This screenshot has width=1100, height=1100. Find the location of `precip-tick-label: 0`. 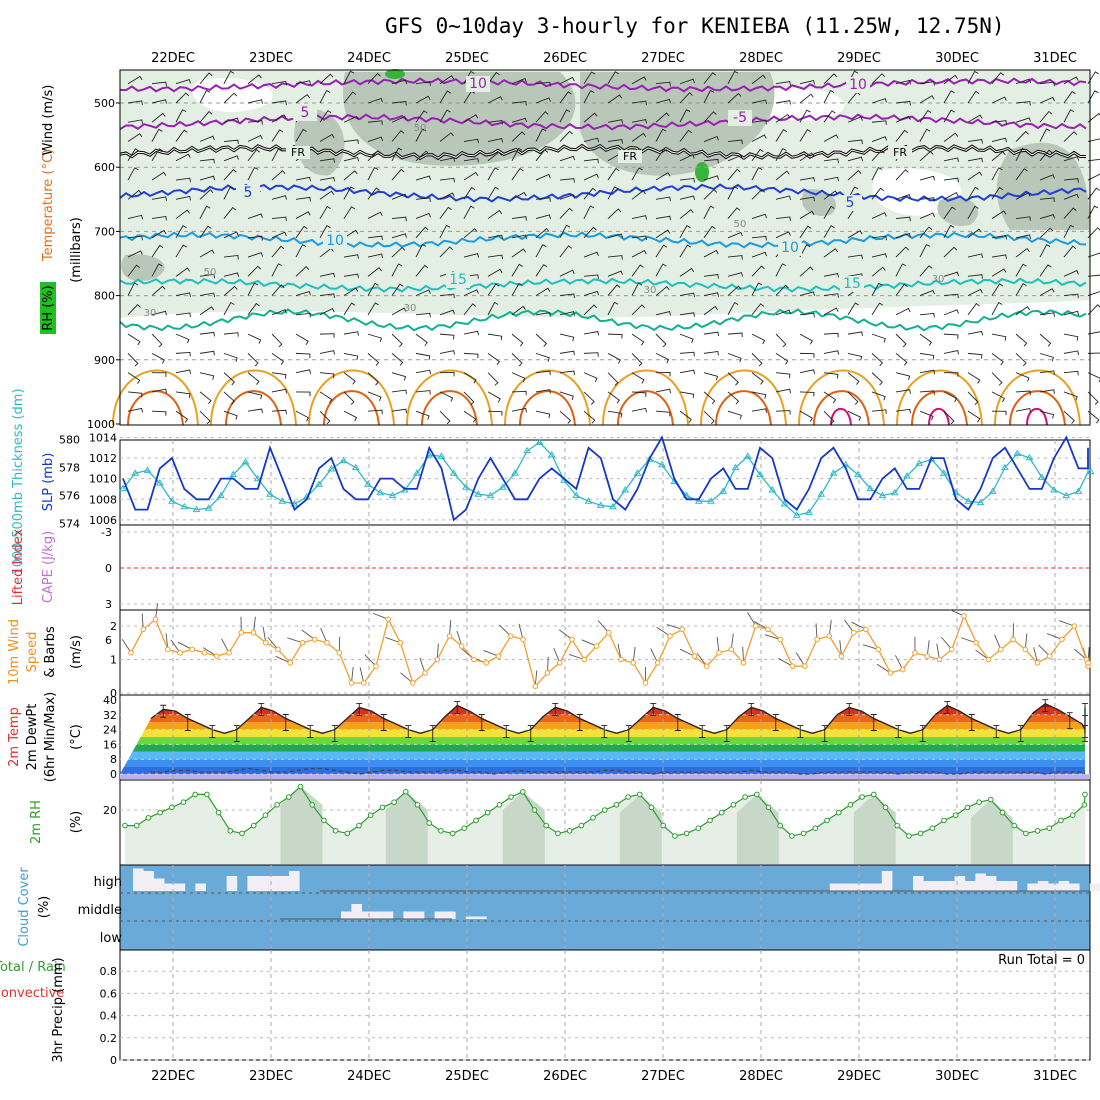

precip-tick-label: 0 is located at coordinates (113, 1060).